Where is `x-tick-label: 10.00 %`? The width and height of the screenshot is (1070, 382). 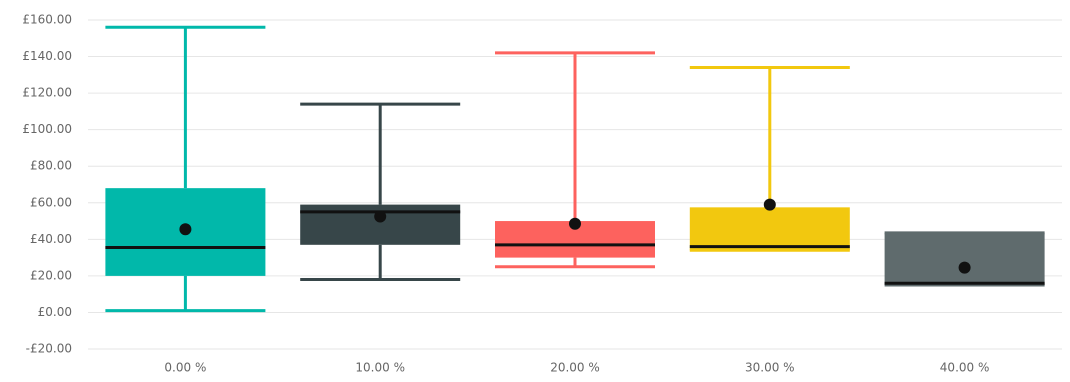 x-tick-label: 10.00 % is located at coordinates (380, 368).